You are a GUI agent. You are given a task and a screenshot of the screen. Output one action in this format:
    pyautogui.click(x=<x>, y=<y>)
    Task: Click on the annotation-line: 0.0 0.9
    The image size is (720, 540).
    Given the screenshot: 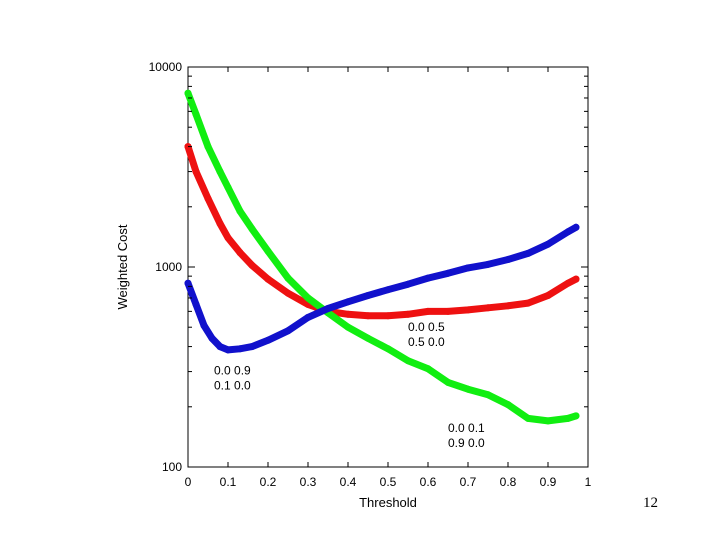 What is the action you would take?
    pyautogui.click(x=232, y=371)
    